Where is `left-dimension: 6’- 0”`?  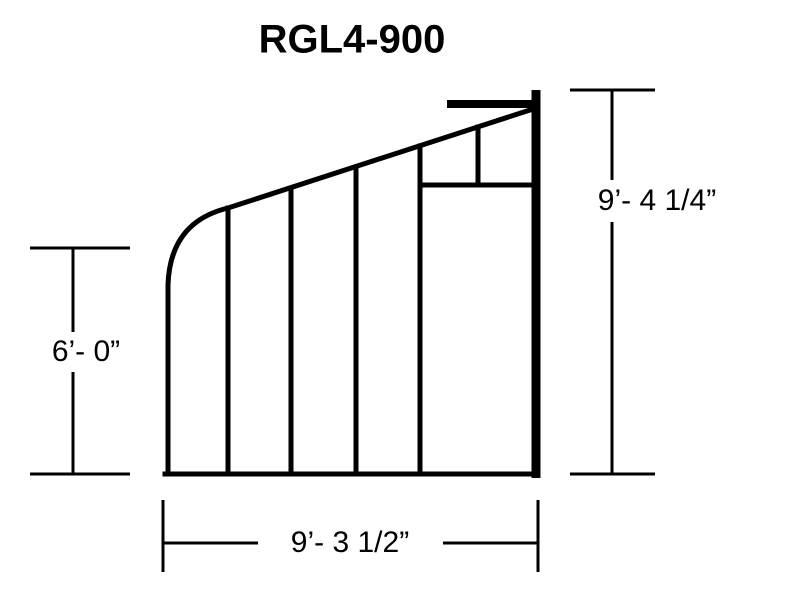 left-dimension: 6’- 0” is located at coordinates (82, 361).